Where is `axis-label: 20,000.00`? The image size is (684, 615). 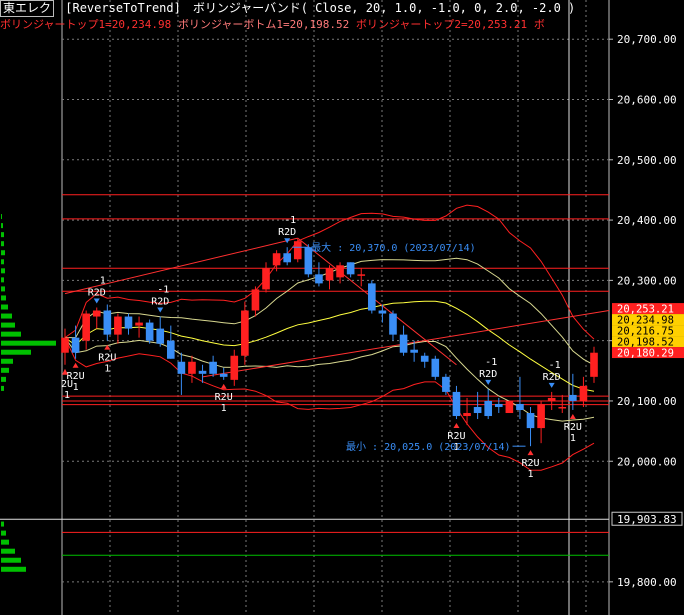 axis-label: 20,000.00 is located at coordinates (647, 461).